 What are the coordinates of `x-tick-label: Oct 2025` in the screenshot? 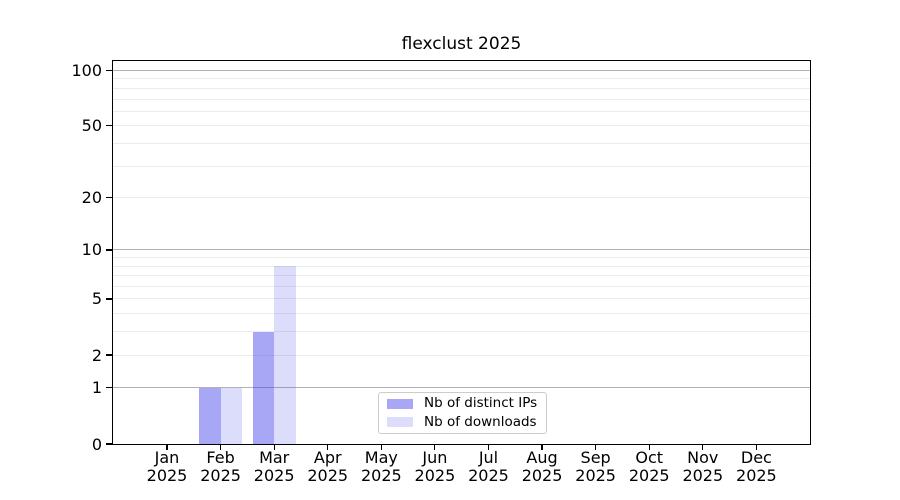 It's located at (649, 466).